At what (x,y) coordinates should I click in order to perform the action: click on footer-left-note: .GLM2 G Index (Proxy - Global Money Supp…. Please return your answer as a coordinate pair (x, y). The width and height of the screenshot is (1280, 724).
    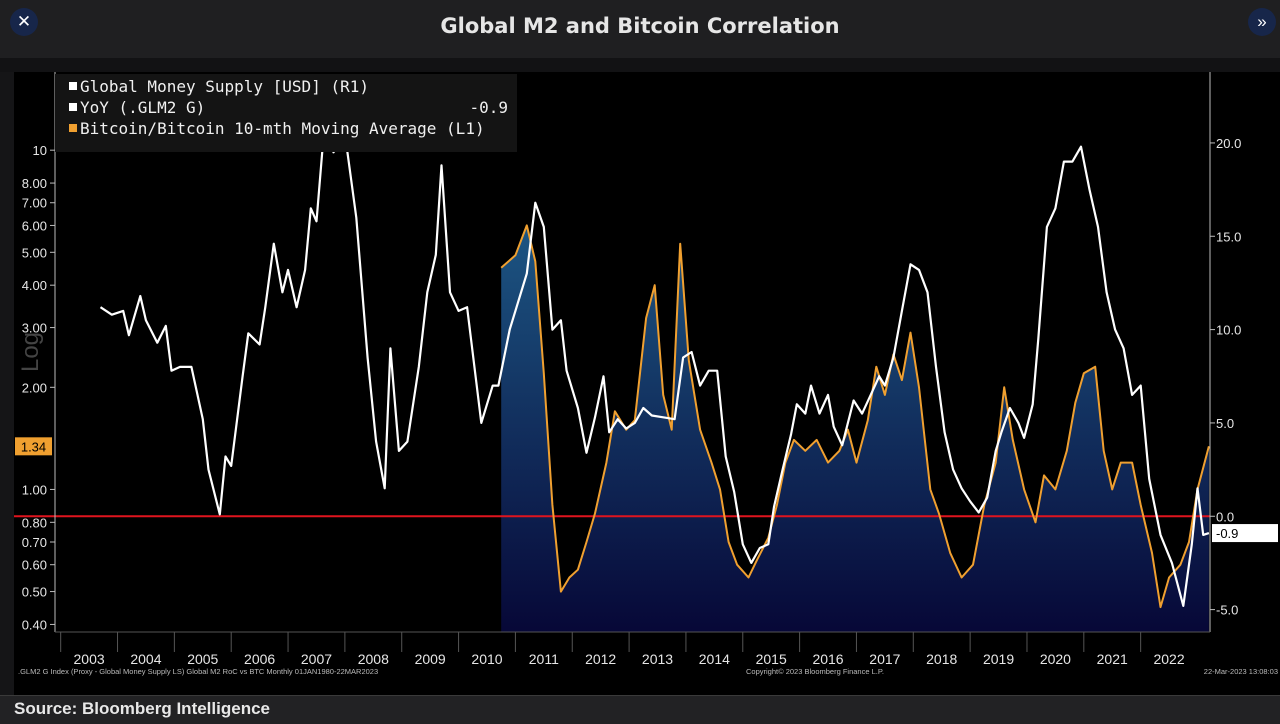
    Looking at the image, I should click on (198, 671).